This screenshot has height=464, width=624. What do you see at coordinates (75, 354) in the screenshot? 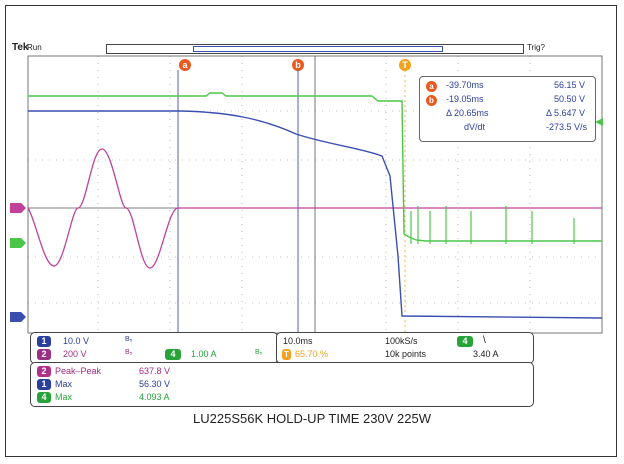
I see `ch2-scale: 200 V` at bounding box center [75, 354].